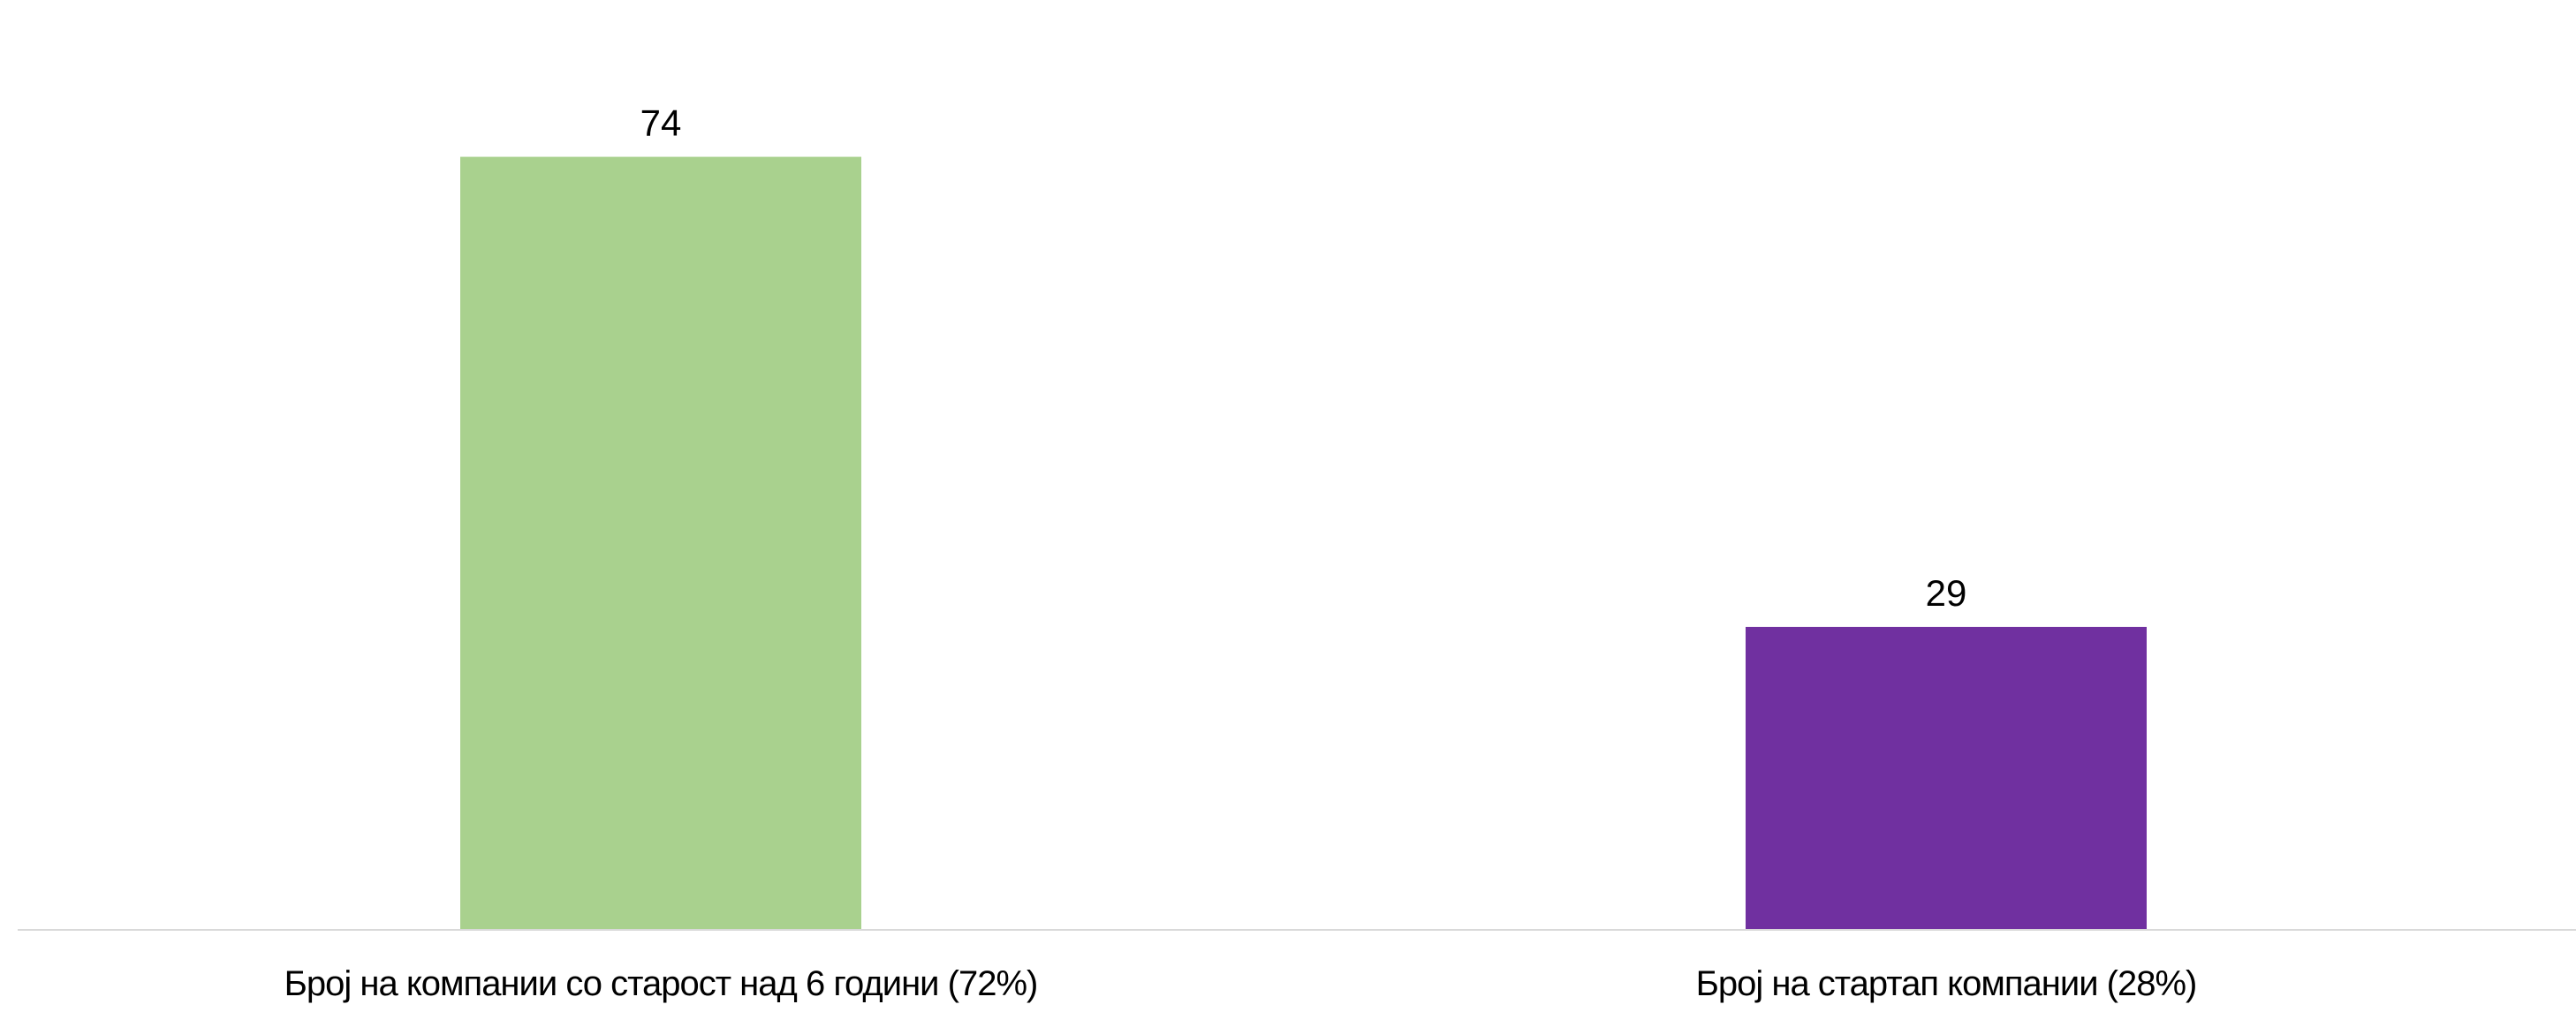  I want to click on data-label-2: 29, so click(1946, 593).